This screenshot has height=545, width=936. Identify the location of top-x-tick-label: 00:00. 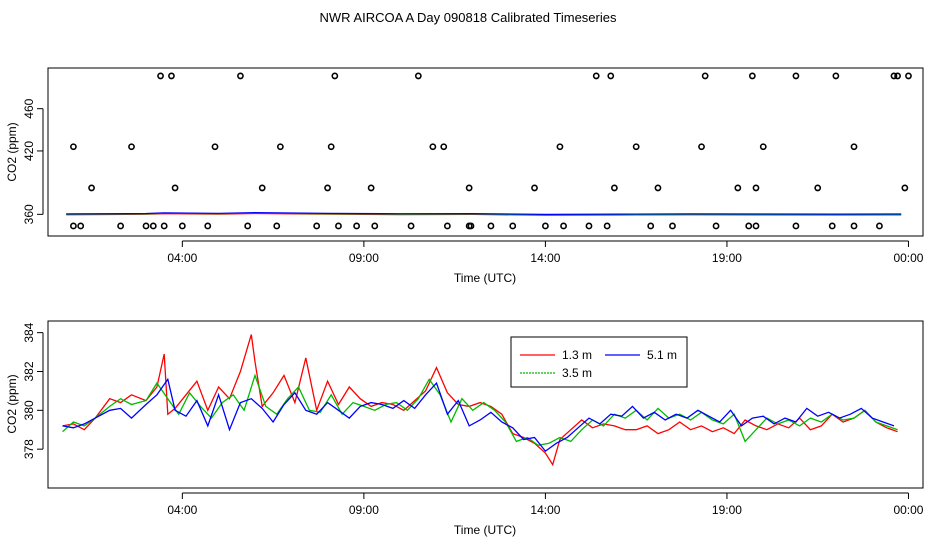
(908, 258).